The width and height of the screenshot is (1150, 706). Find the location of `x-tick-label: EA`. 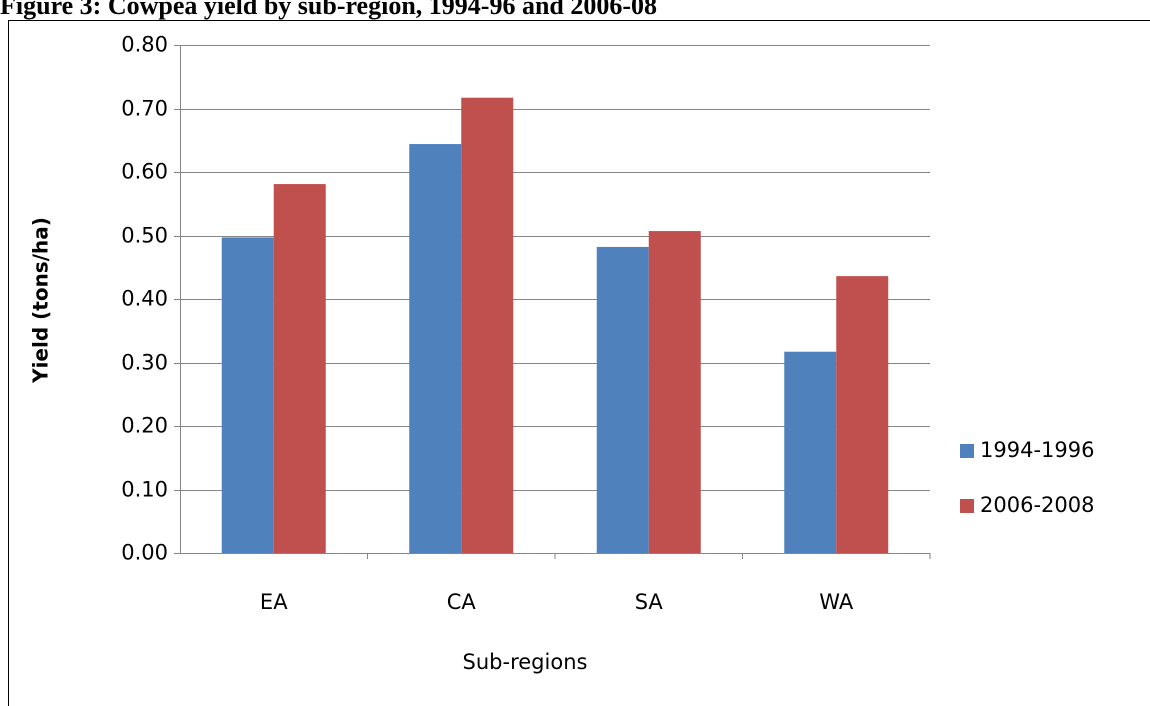

x-tick-label: EA is located at coordinates (274, 602).